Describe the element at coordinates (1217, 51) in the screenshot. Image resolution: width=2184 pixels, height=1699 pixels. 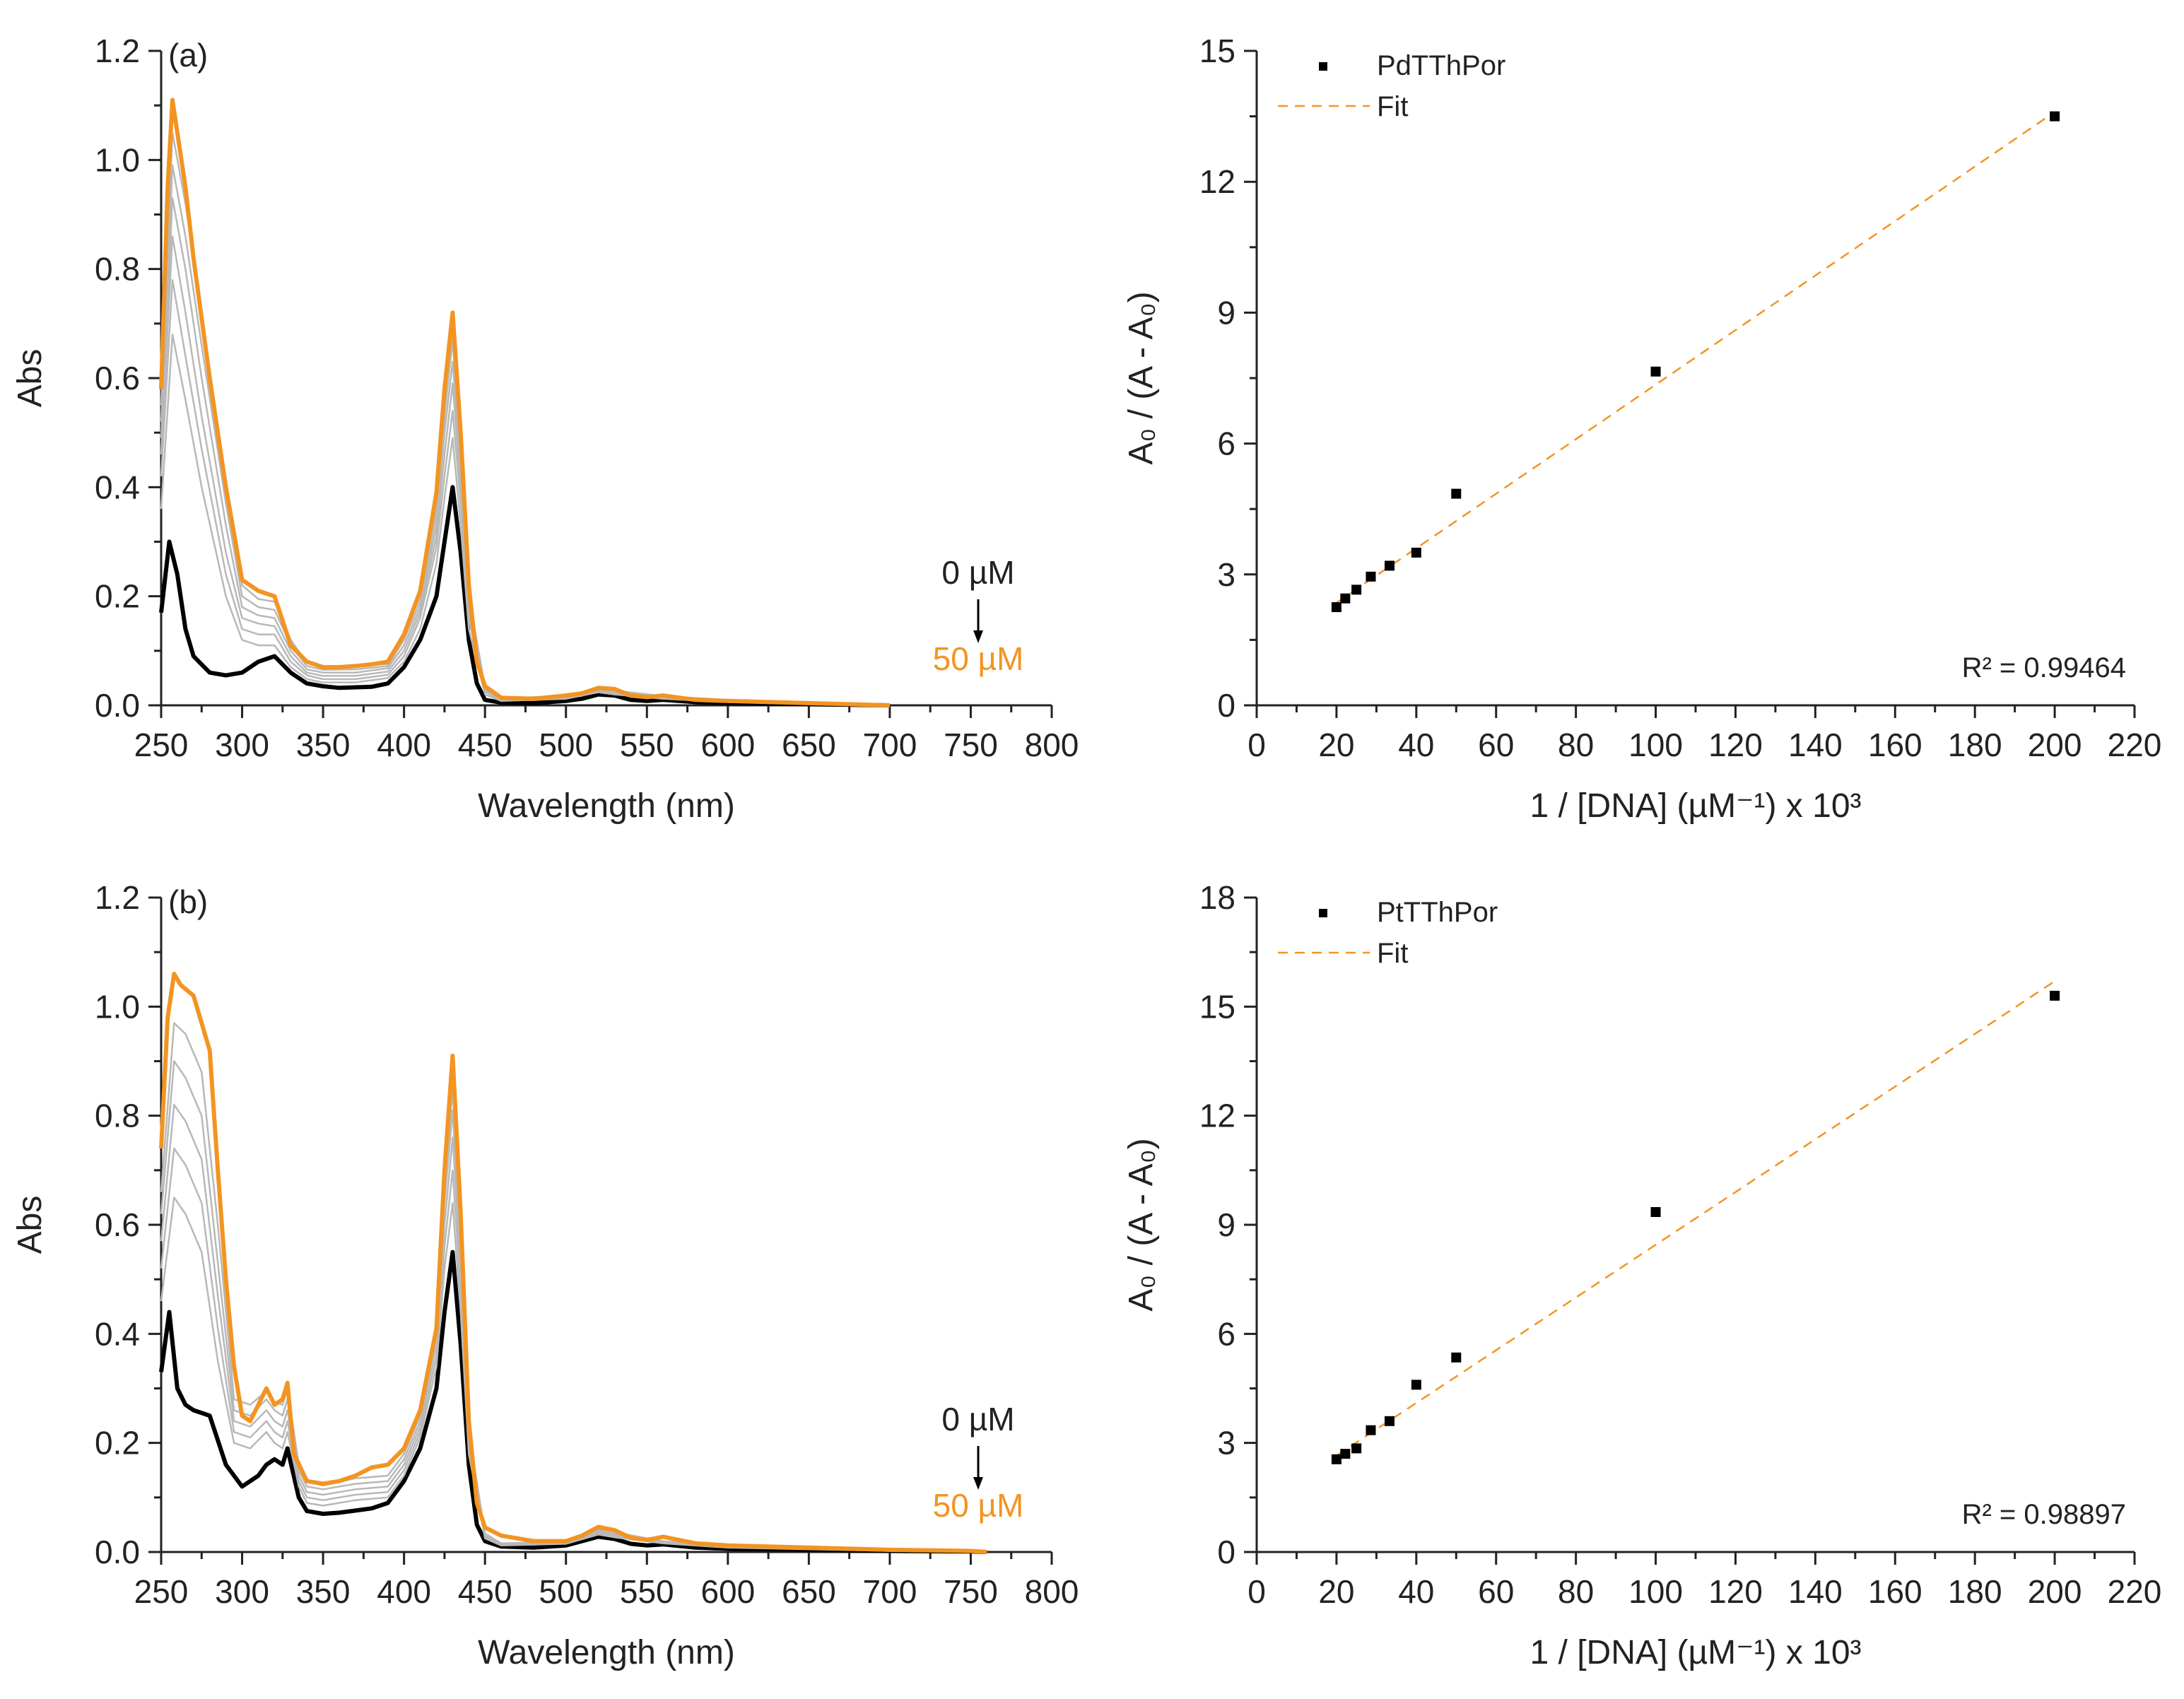
I see `y-tick-label: 15` at that location.